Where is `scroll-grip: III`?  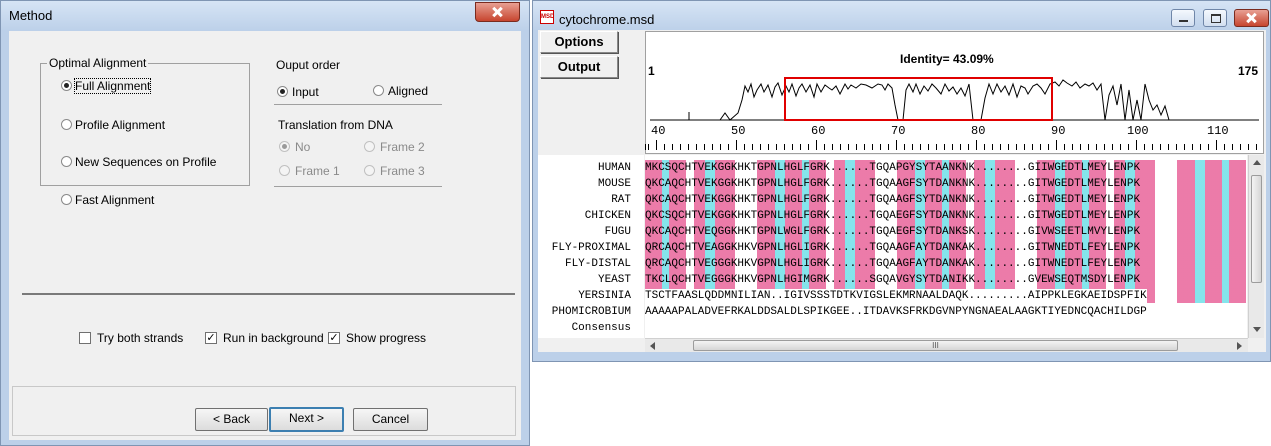 scroll-grip: III is located at coordinates (935, 345).